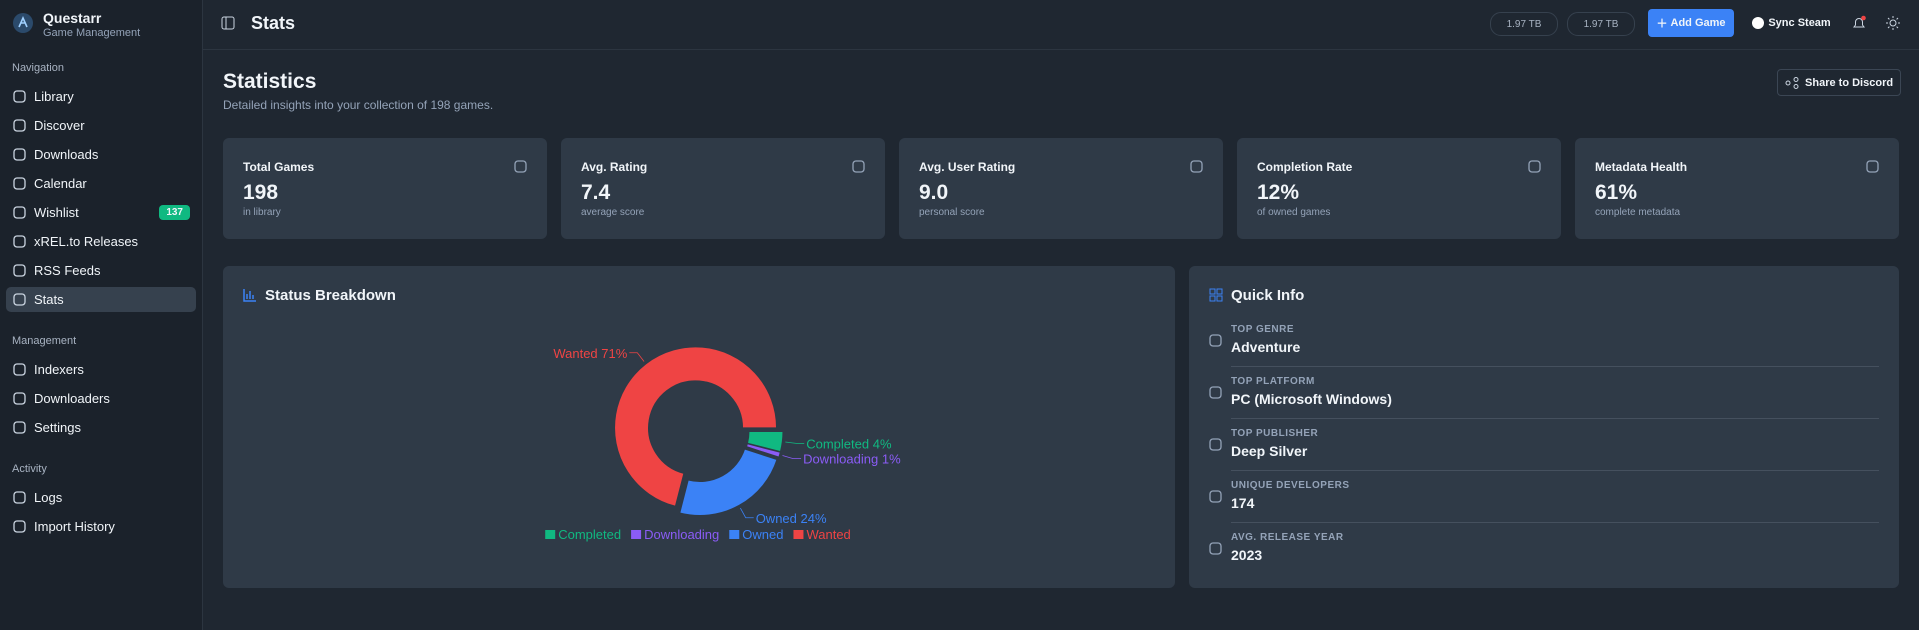  Describe the element at coordinates (270, 81) in the screenshot. I see `page-title: Statistics` at that location.